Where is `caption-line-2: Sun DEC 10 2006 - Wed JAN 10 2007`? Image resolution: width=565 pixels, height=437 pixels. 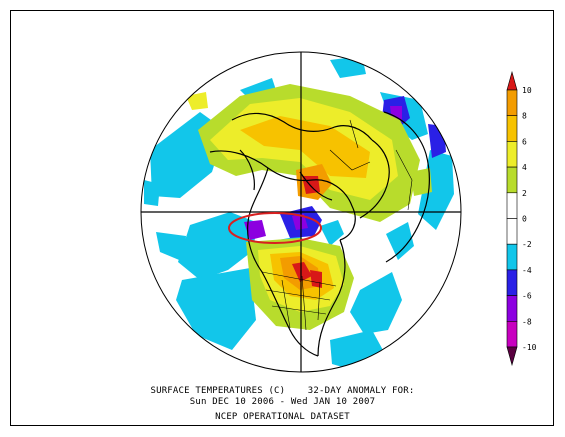
caption-line-2: Sun DEC 10 2006 - Wed JAN 10 2007 is located at coordinates (282, 402).